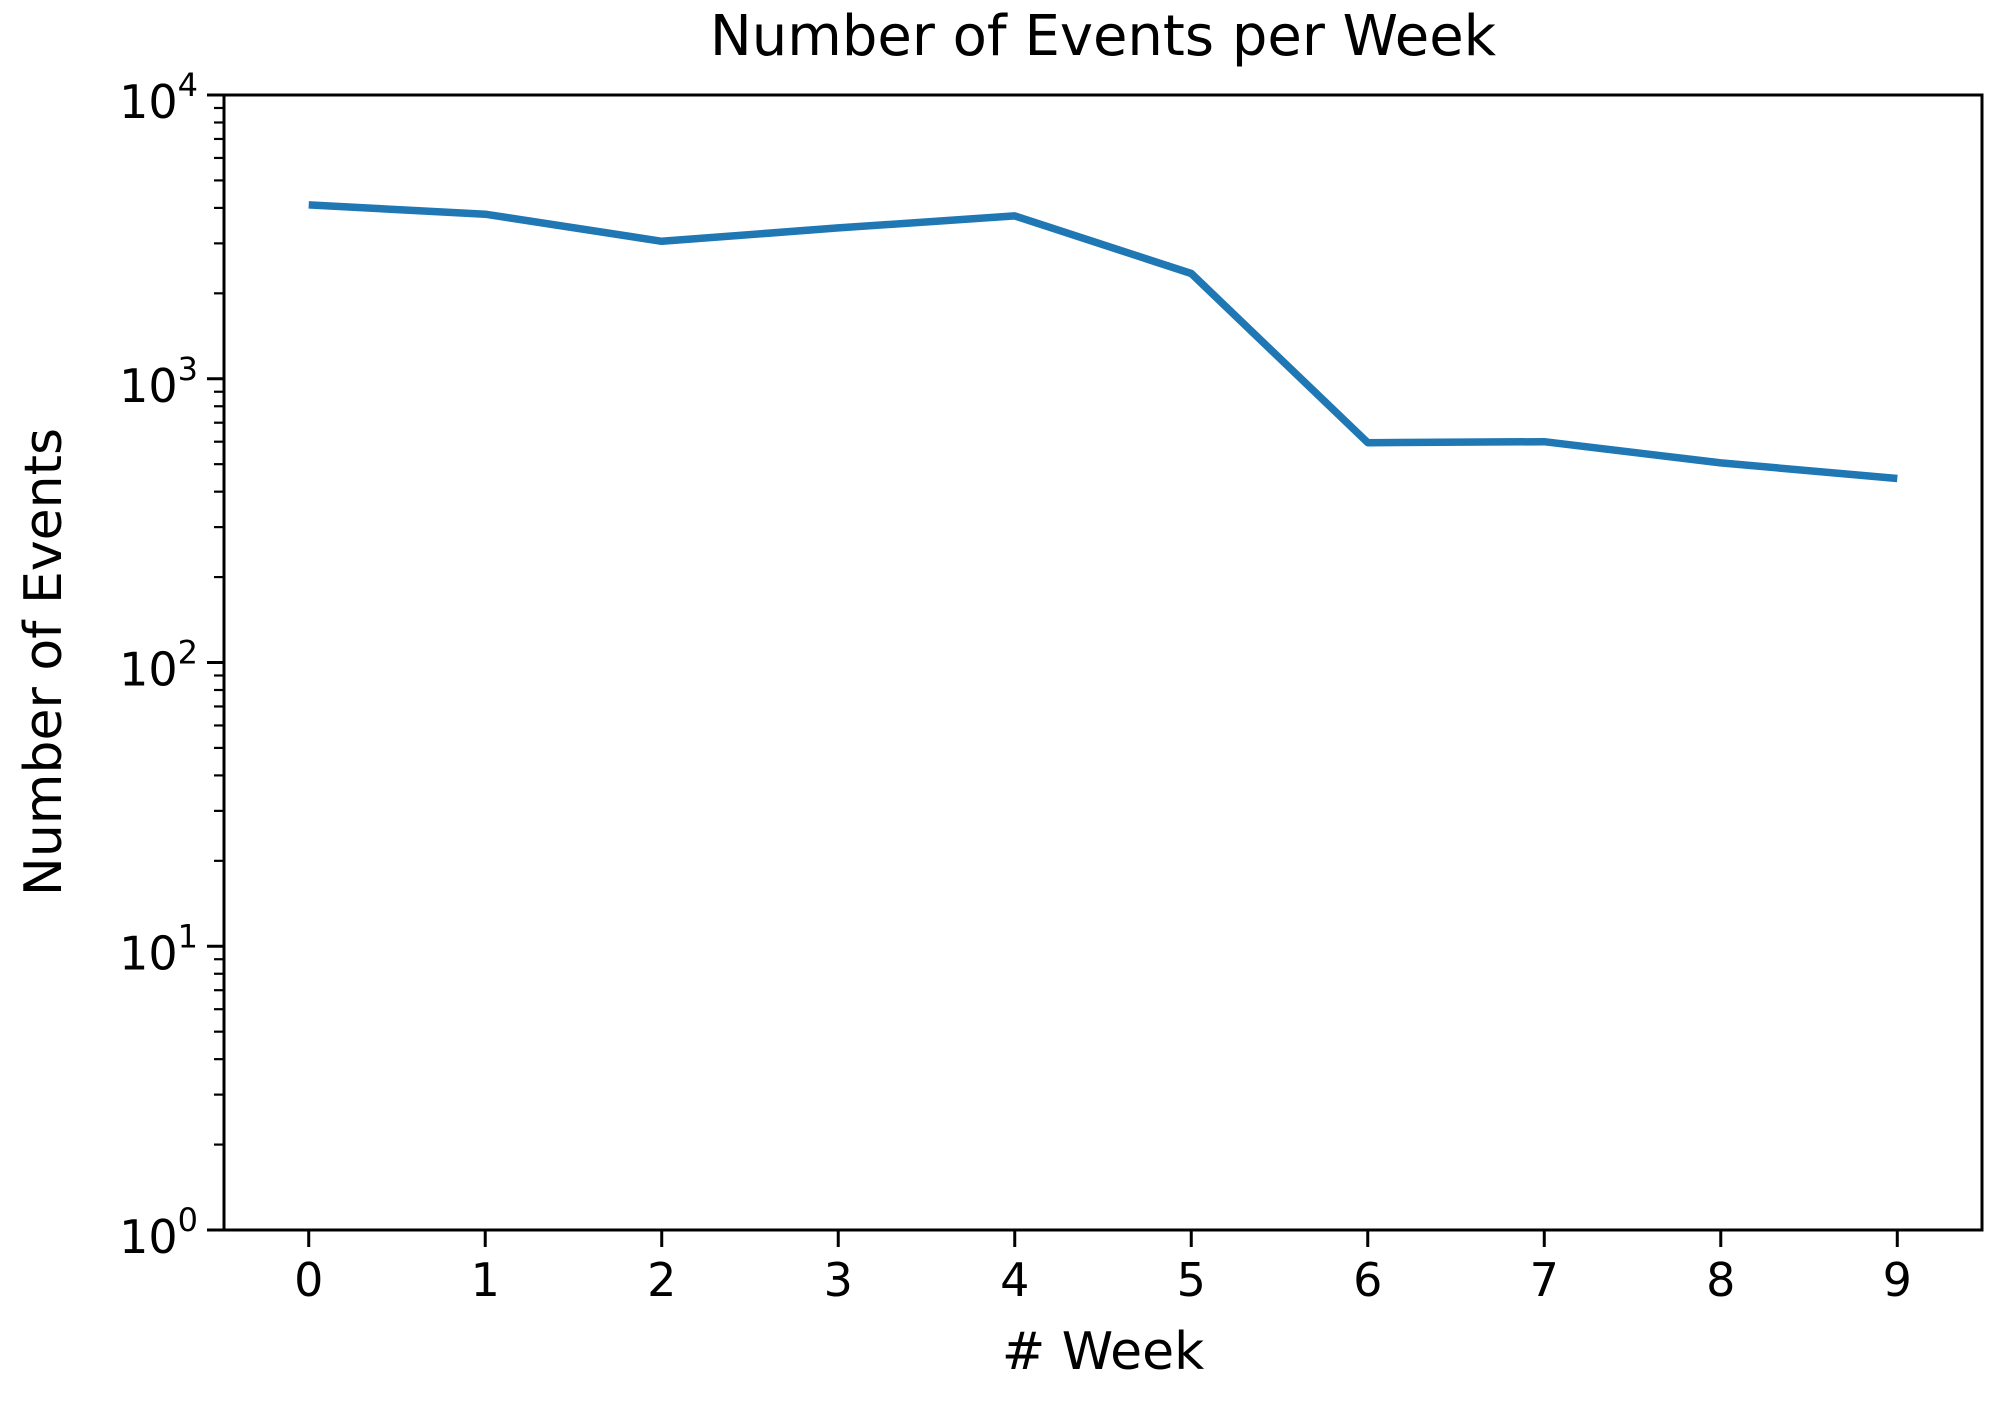  Describe the element at coordinates (1367, 1280) in the screenshot. I see `x-tick-label: 6` at that location.